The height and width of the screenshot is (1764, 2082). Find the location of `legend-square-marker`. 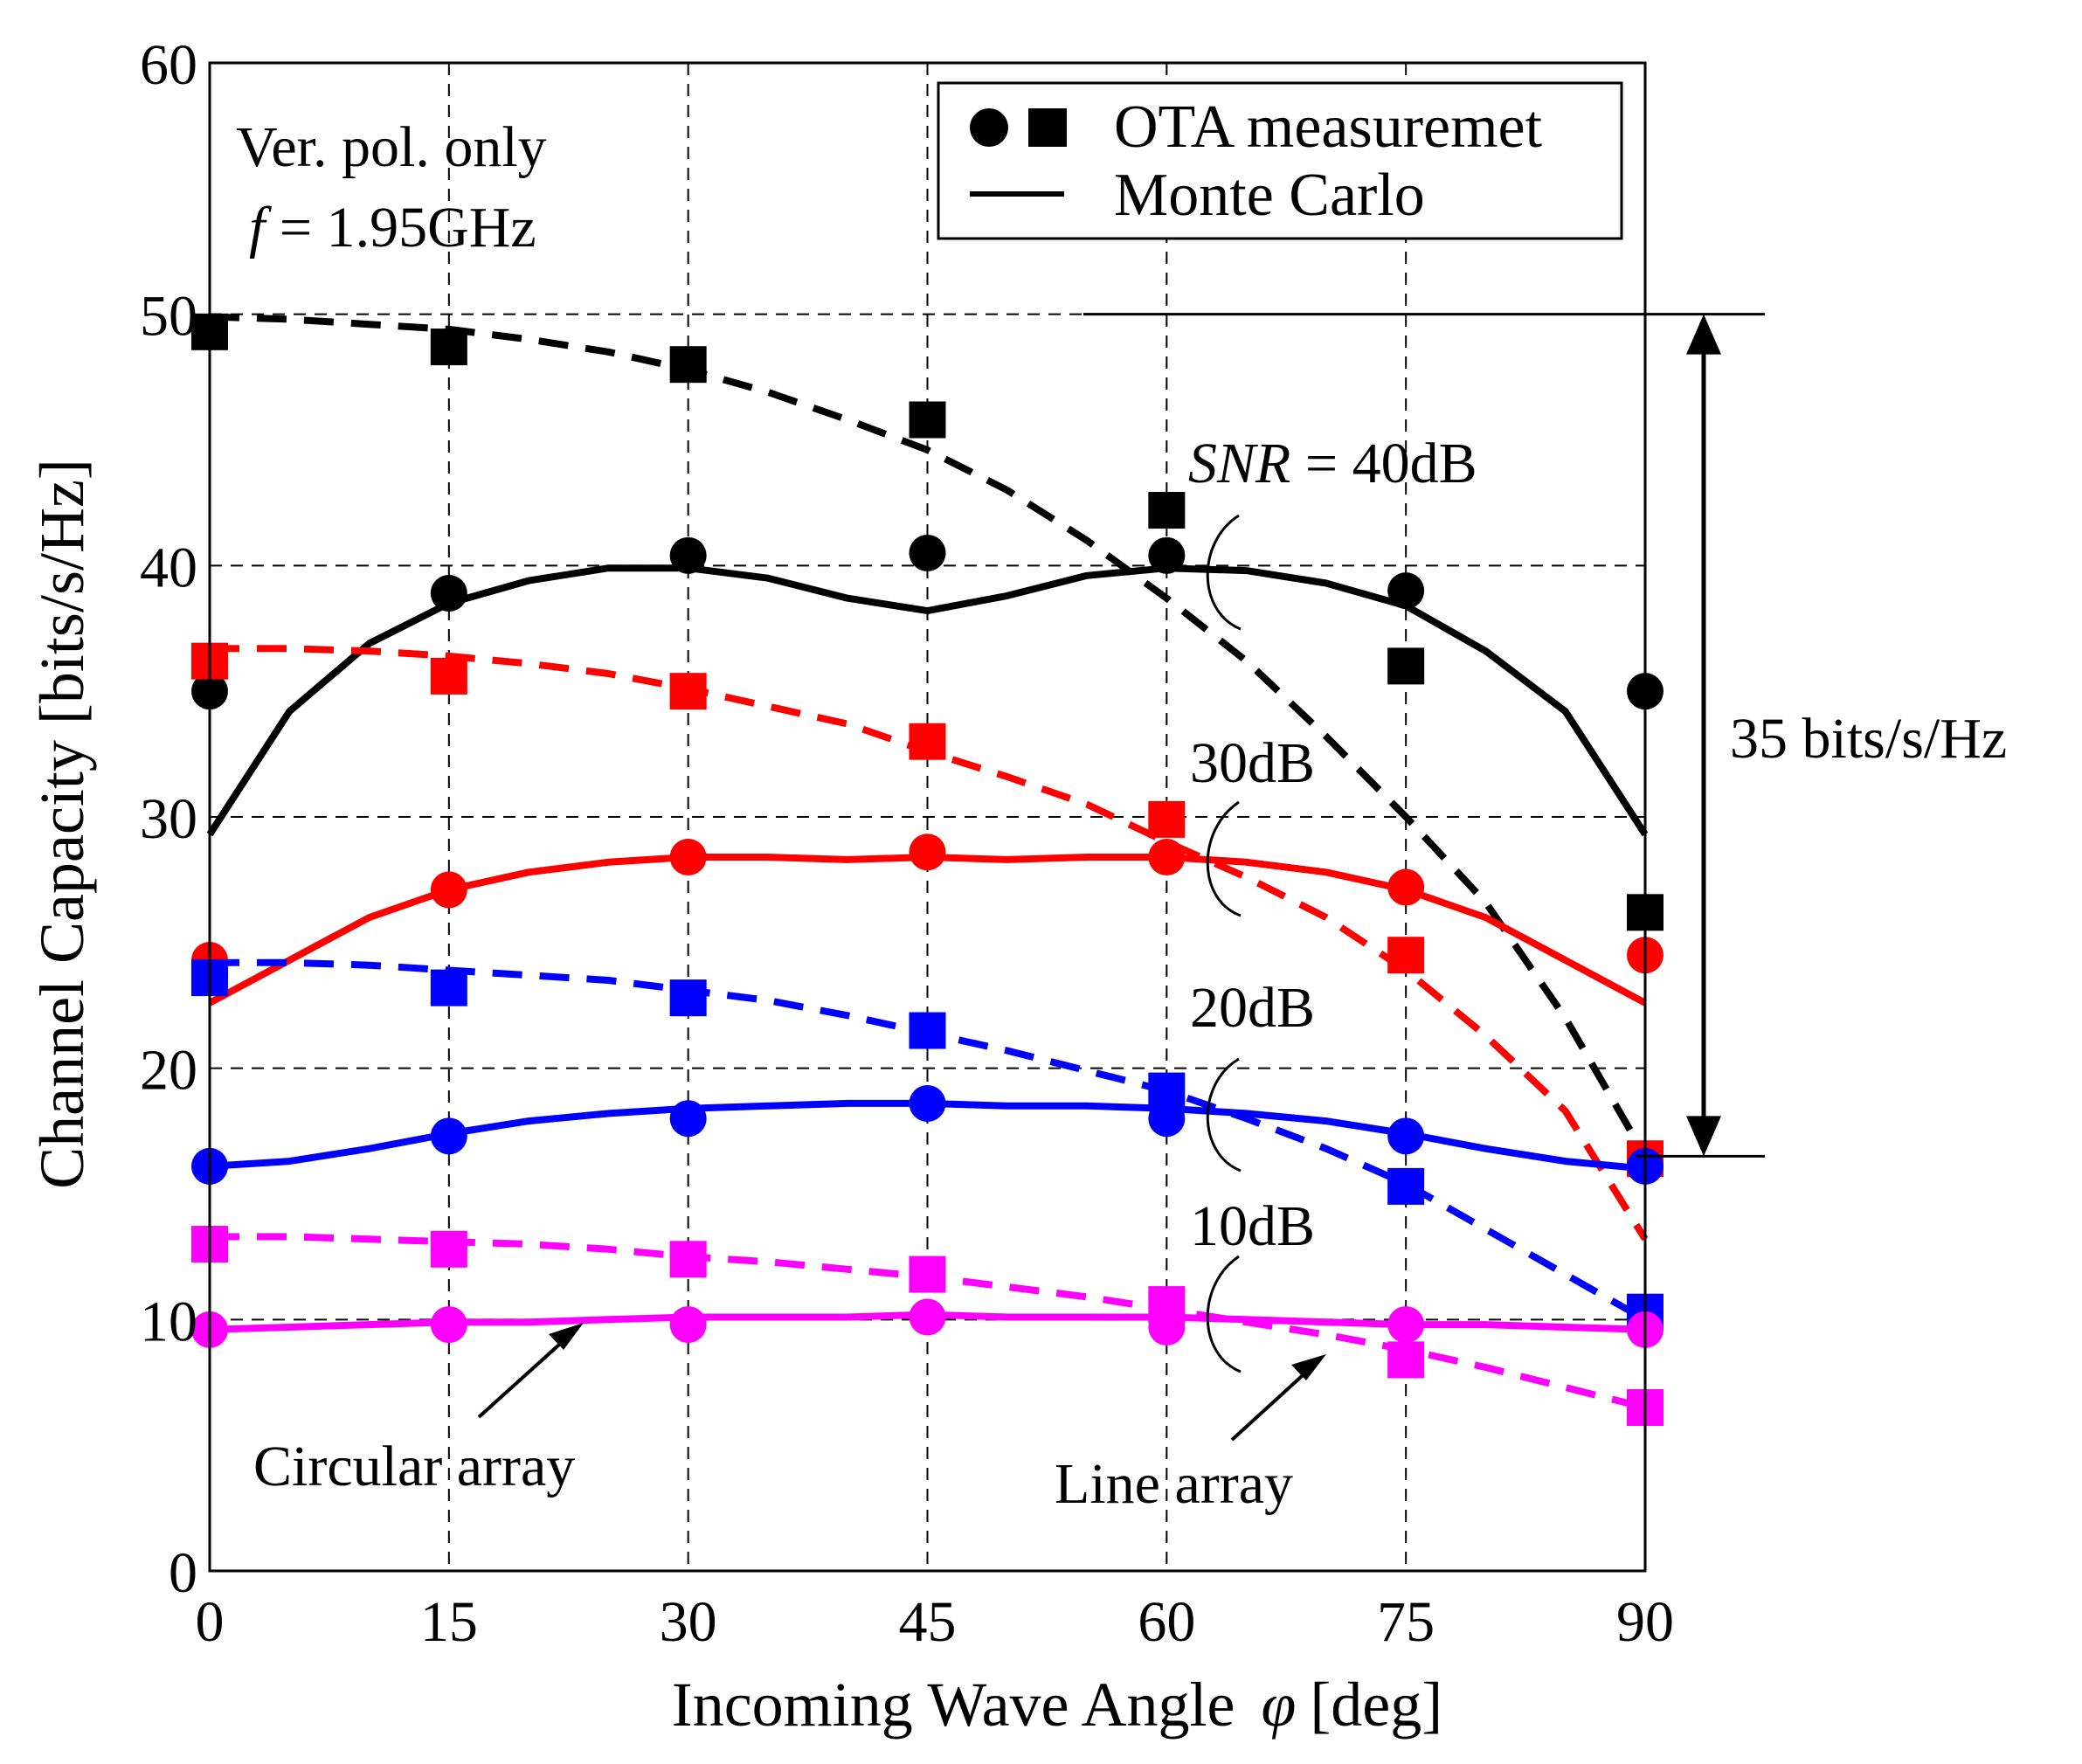

legend-square-marker is located at coordinates (1047, 127).